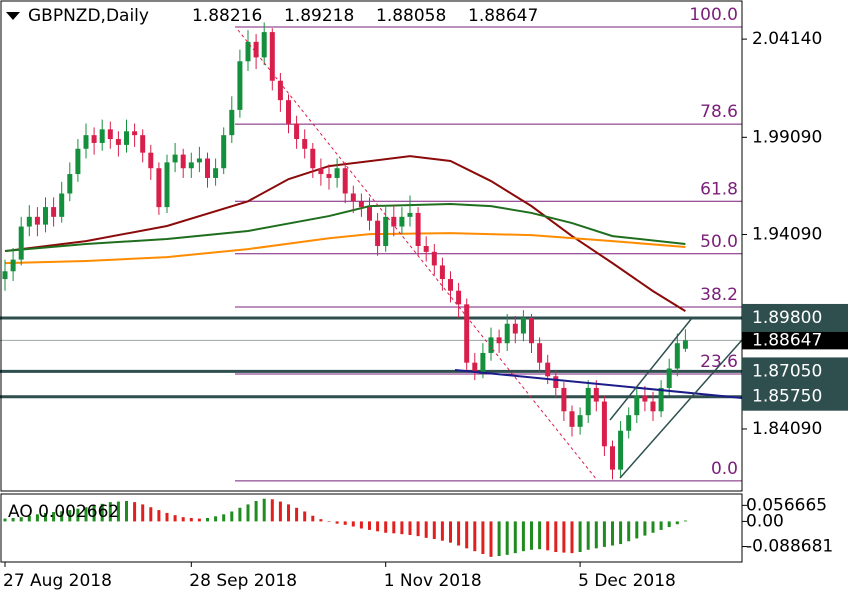 The width and height of the screenshot is (860, 600). I want to click on fib-label: 78.6, so click(719, 112).